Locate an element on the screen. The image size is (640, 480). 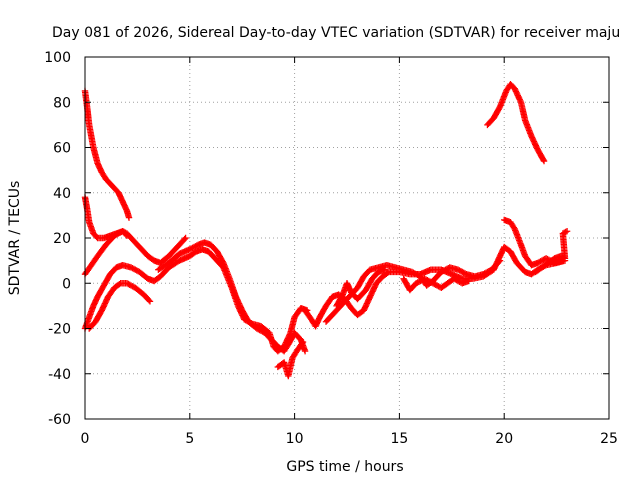
x-tick-label: 0 is located at coordinates (85, 439).